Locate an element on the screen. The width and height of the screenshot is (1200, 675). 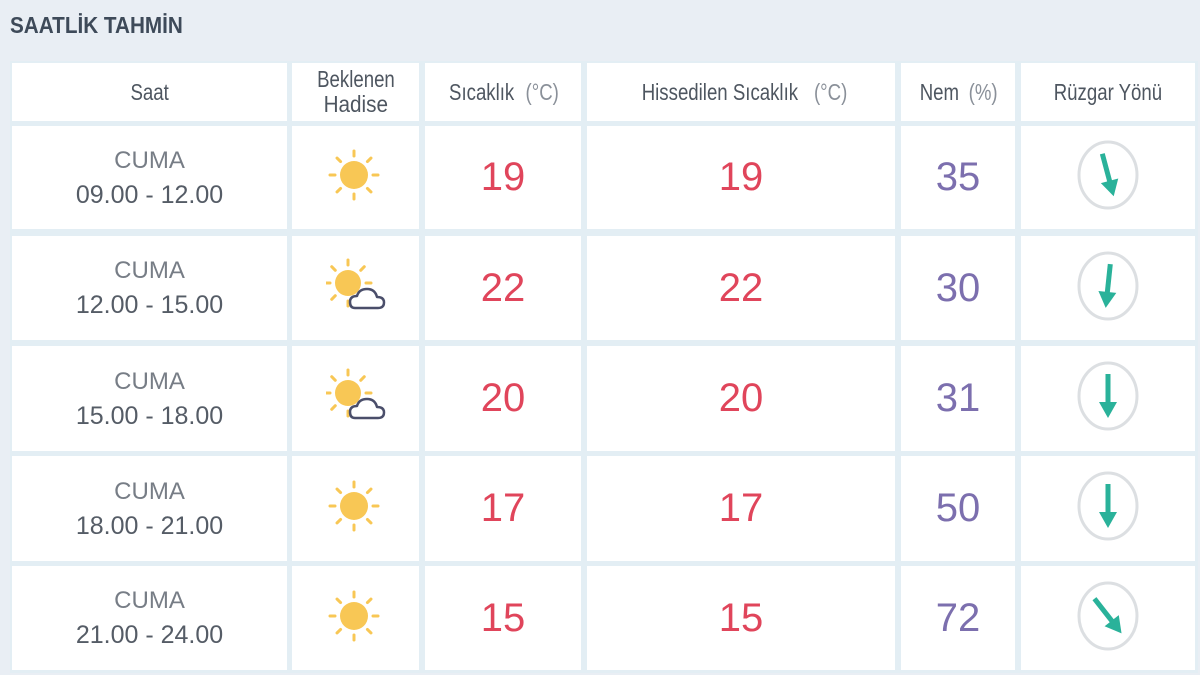
feels-like-value: 22 is located at coordinates (741, 287).